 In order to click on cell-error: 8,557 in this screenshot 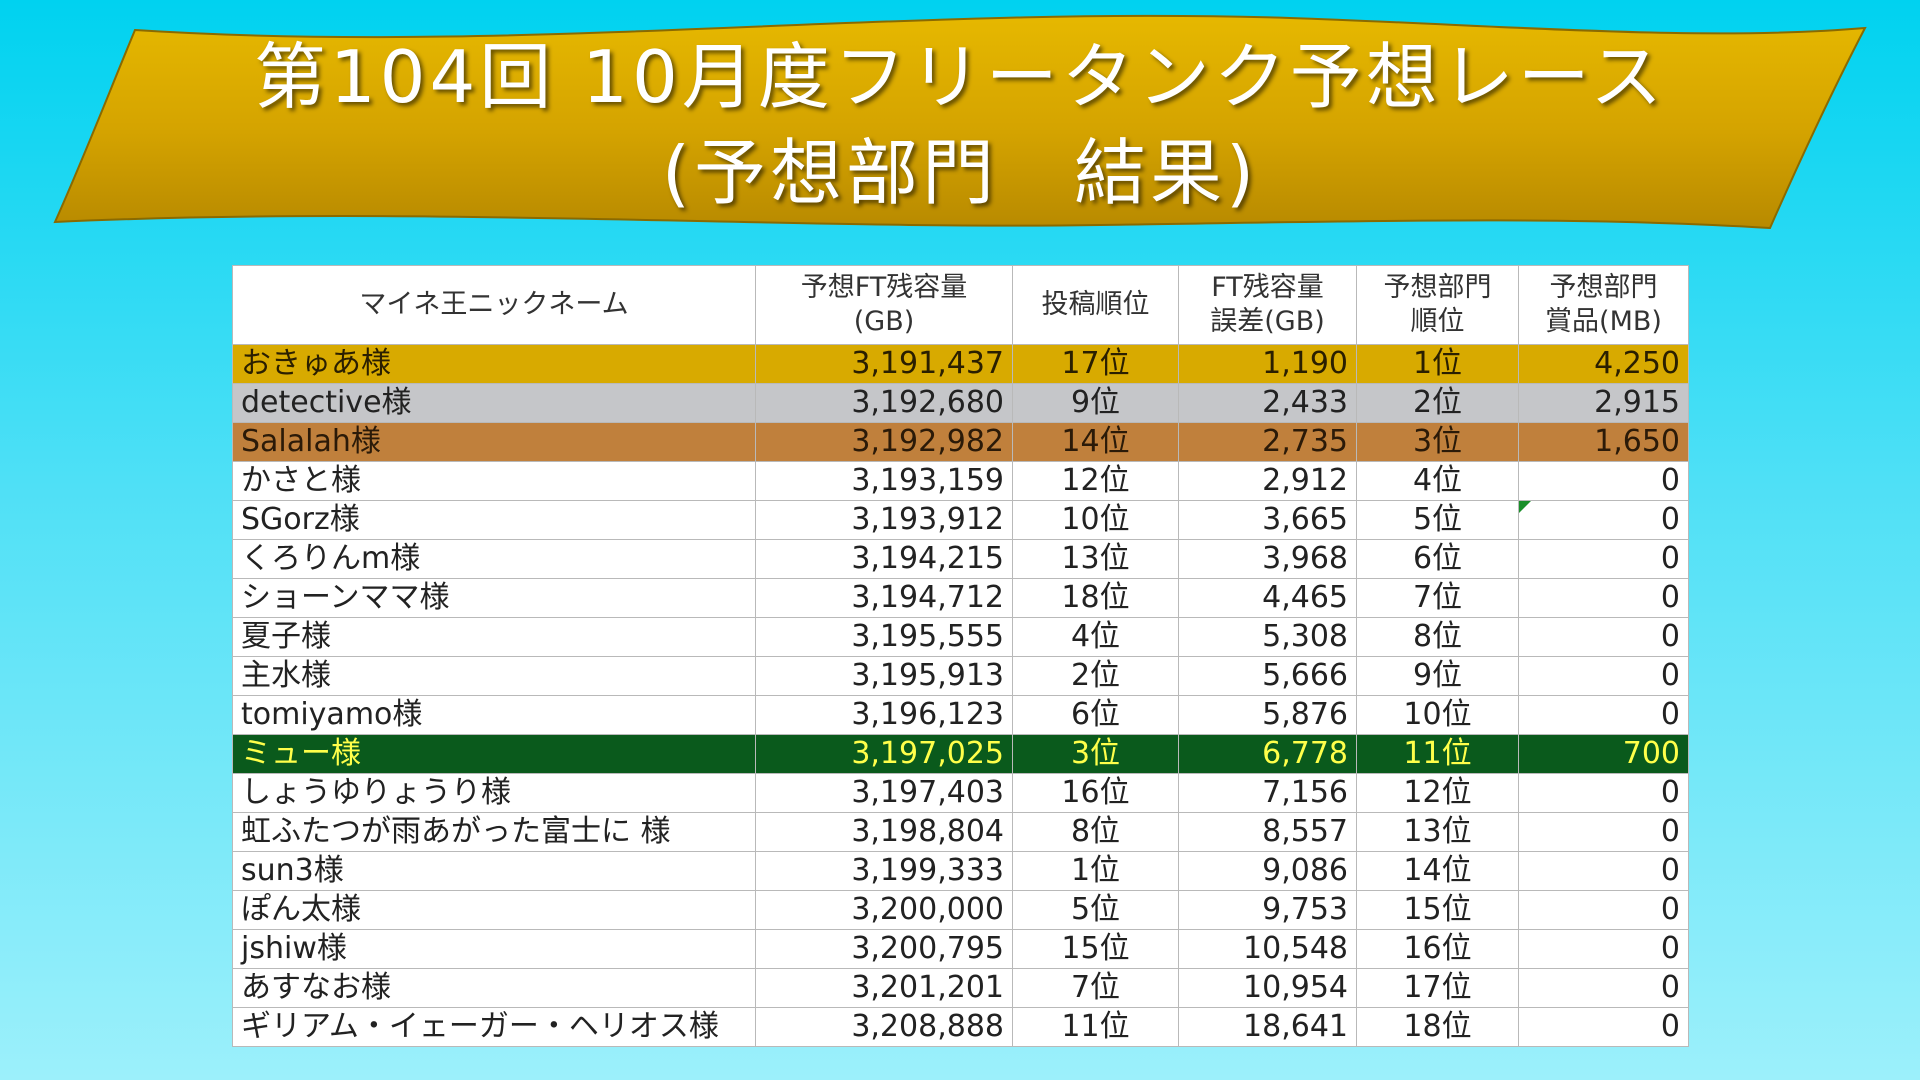, I will do `click(1267, 832)`.